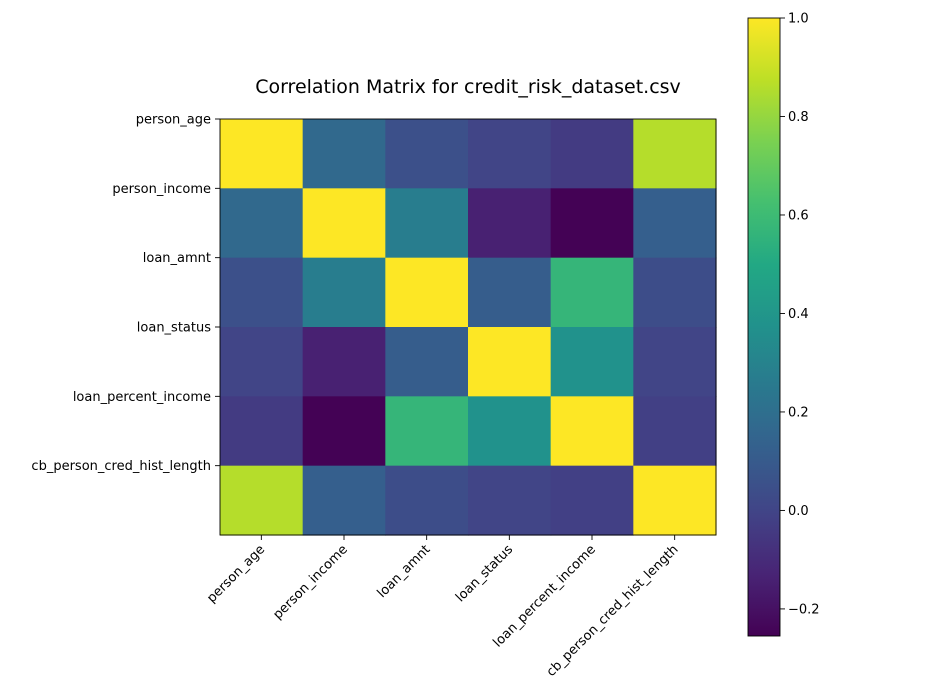  I want to click on colorbar-tick-label: 0.8, so click(798, 117).